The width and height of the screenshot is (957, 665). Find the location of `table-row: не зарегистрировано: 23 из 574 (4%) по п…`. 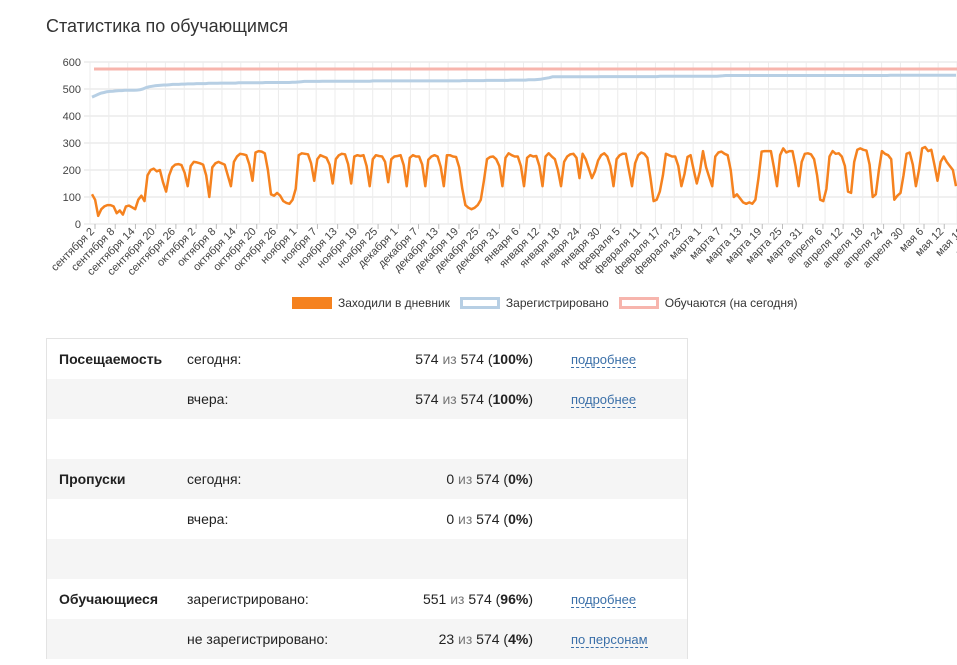

table-row: не зарегистрировано: 23 из 574 (4%) по п… is located at coordinates (367, 639).